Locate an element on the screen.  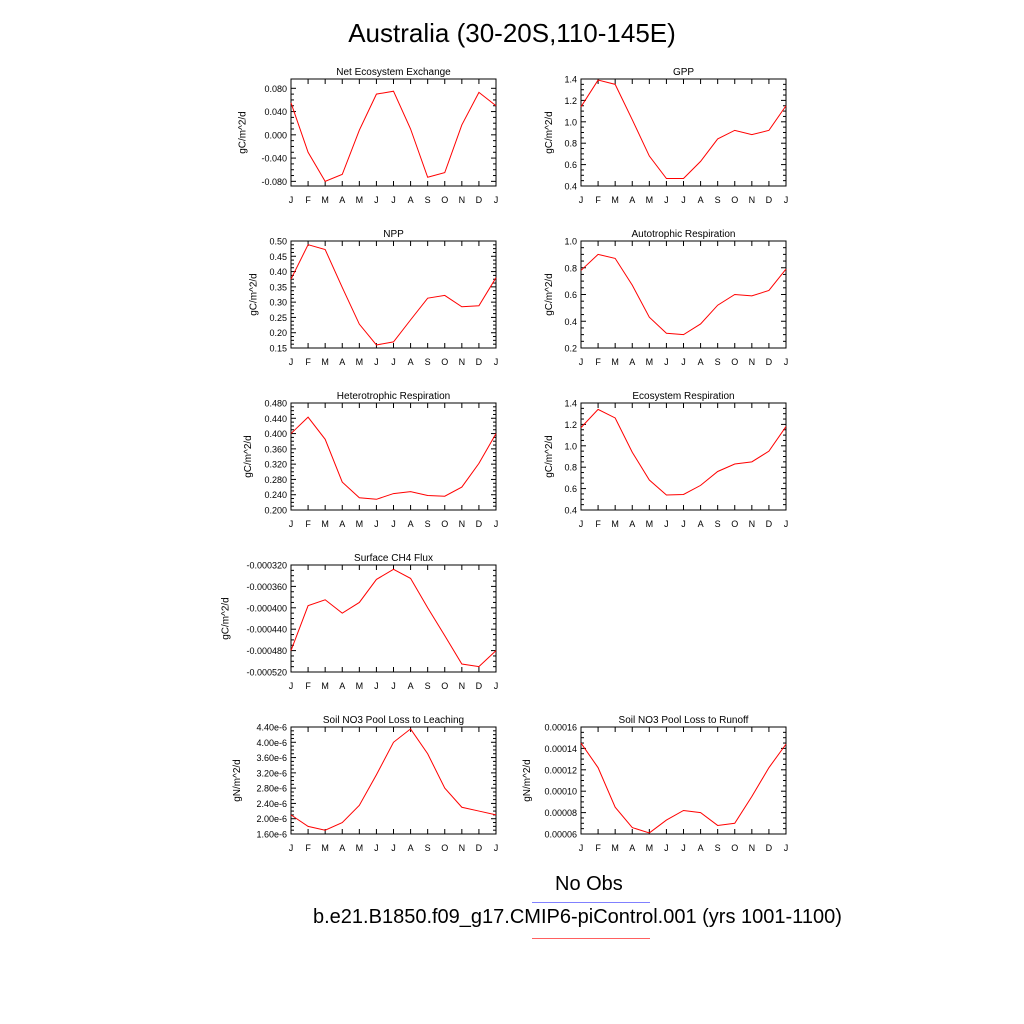
y-tick-label: 1.0 is located at coordinates (570, 242).